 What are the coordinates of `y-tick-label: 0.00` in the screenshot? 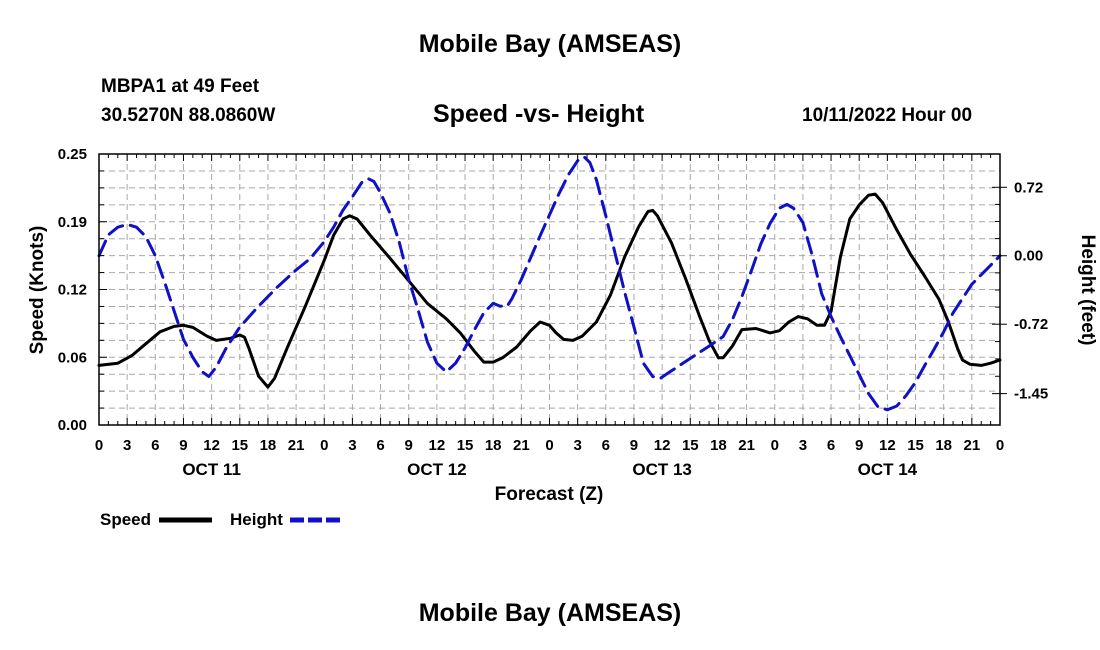 It's located at (72, 425).